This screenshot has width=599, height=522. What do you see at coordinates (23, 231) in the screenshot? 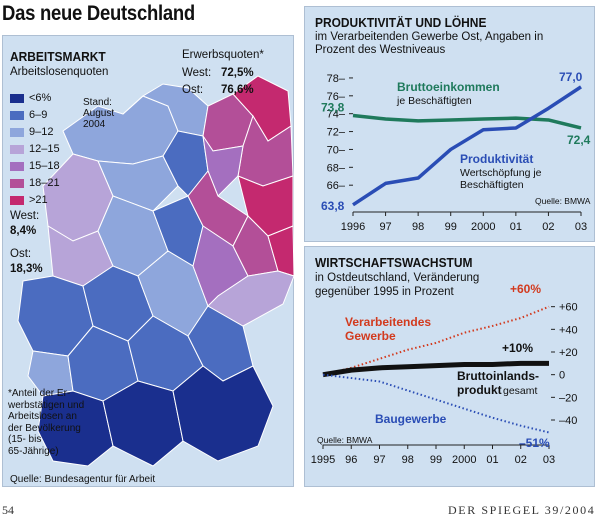
I see `arbeitslos-west-value: 8,4%` at bounding box center [23, 231].